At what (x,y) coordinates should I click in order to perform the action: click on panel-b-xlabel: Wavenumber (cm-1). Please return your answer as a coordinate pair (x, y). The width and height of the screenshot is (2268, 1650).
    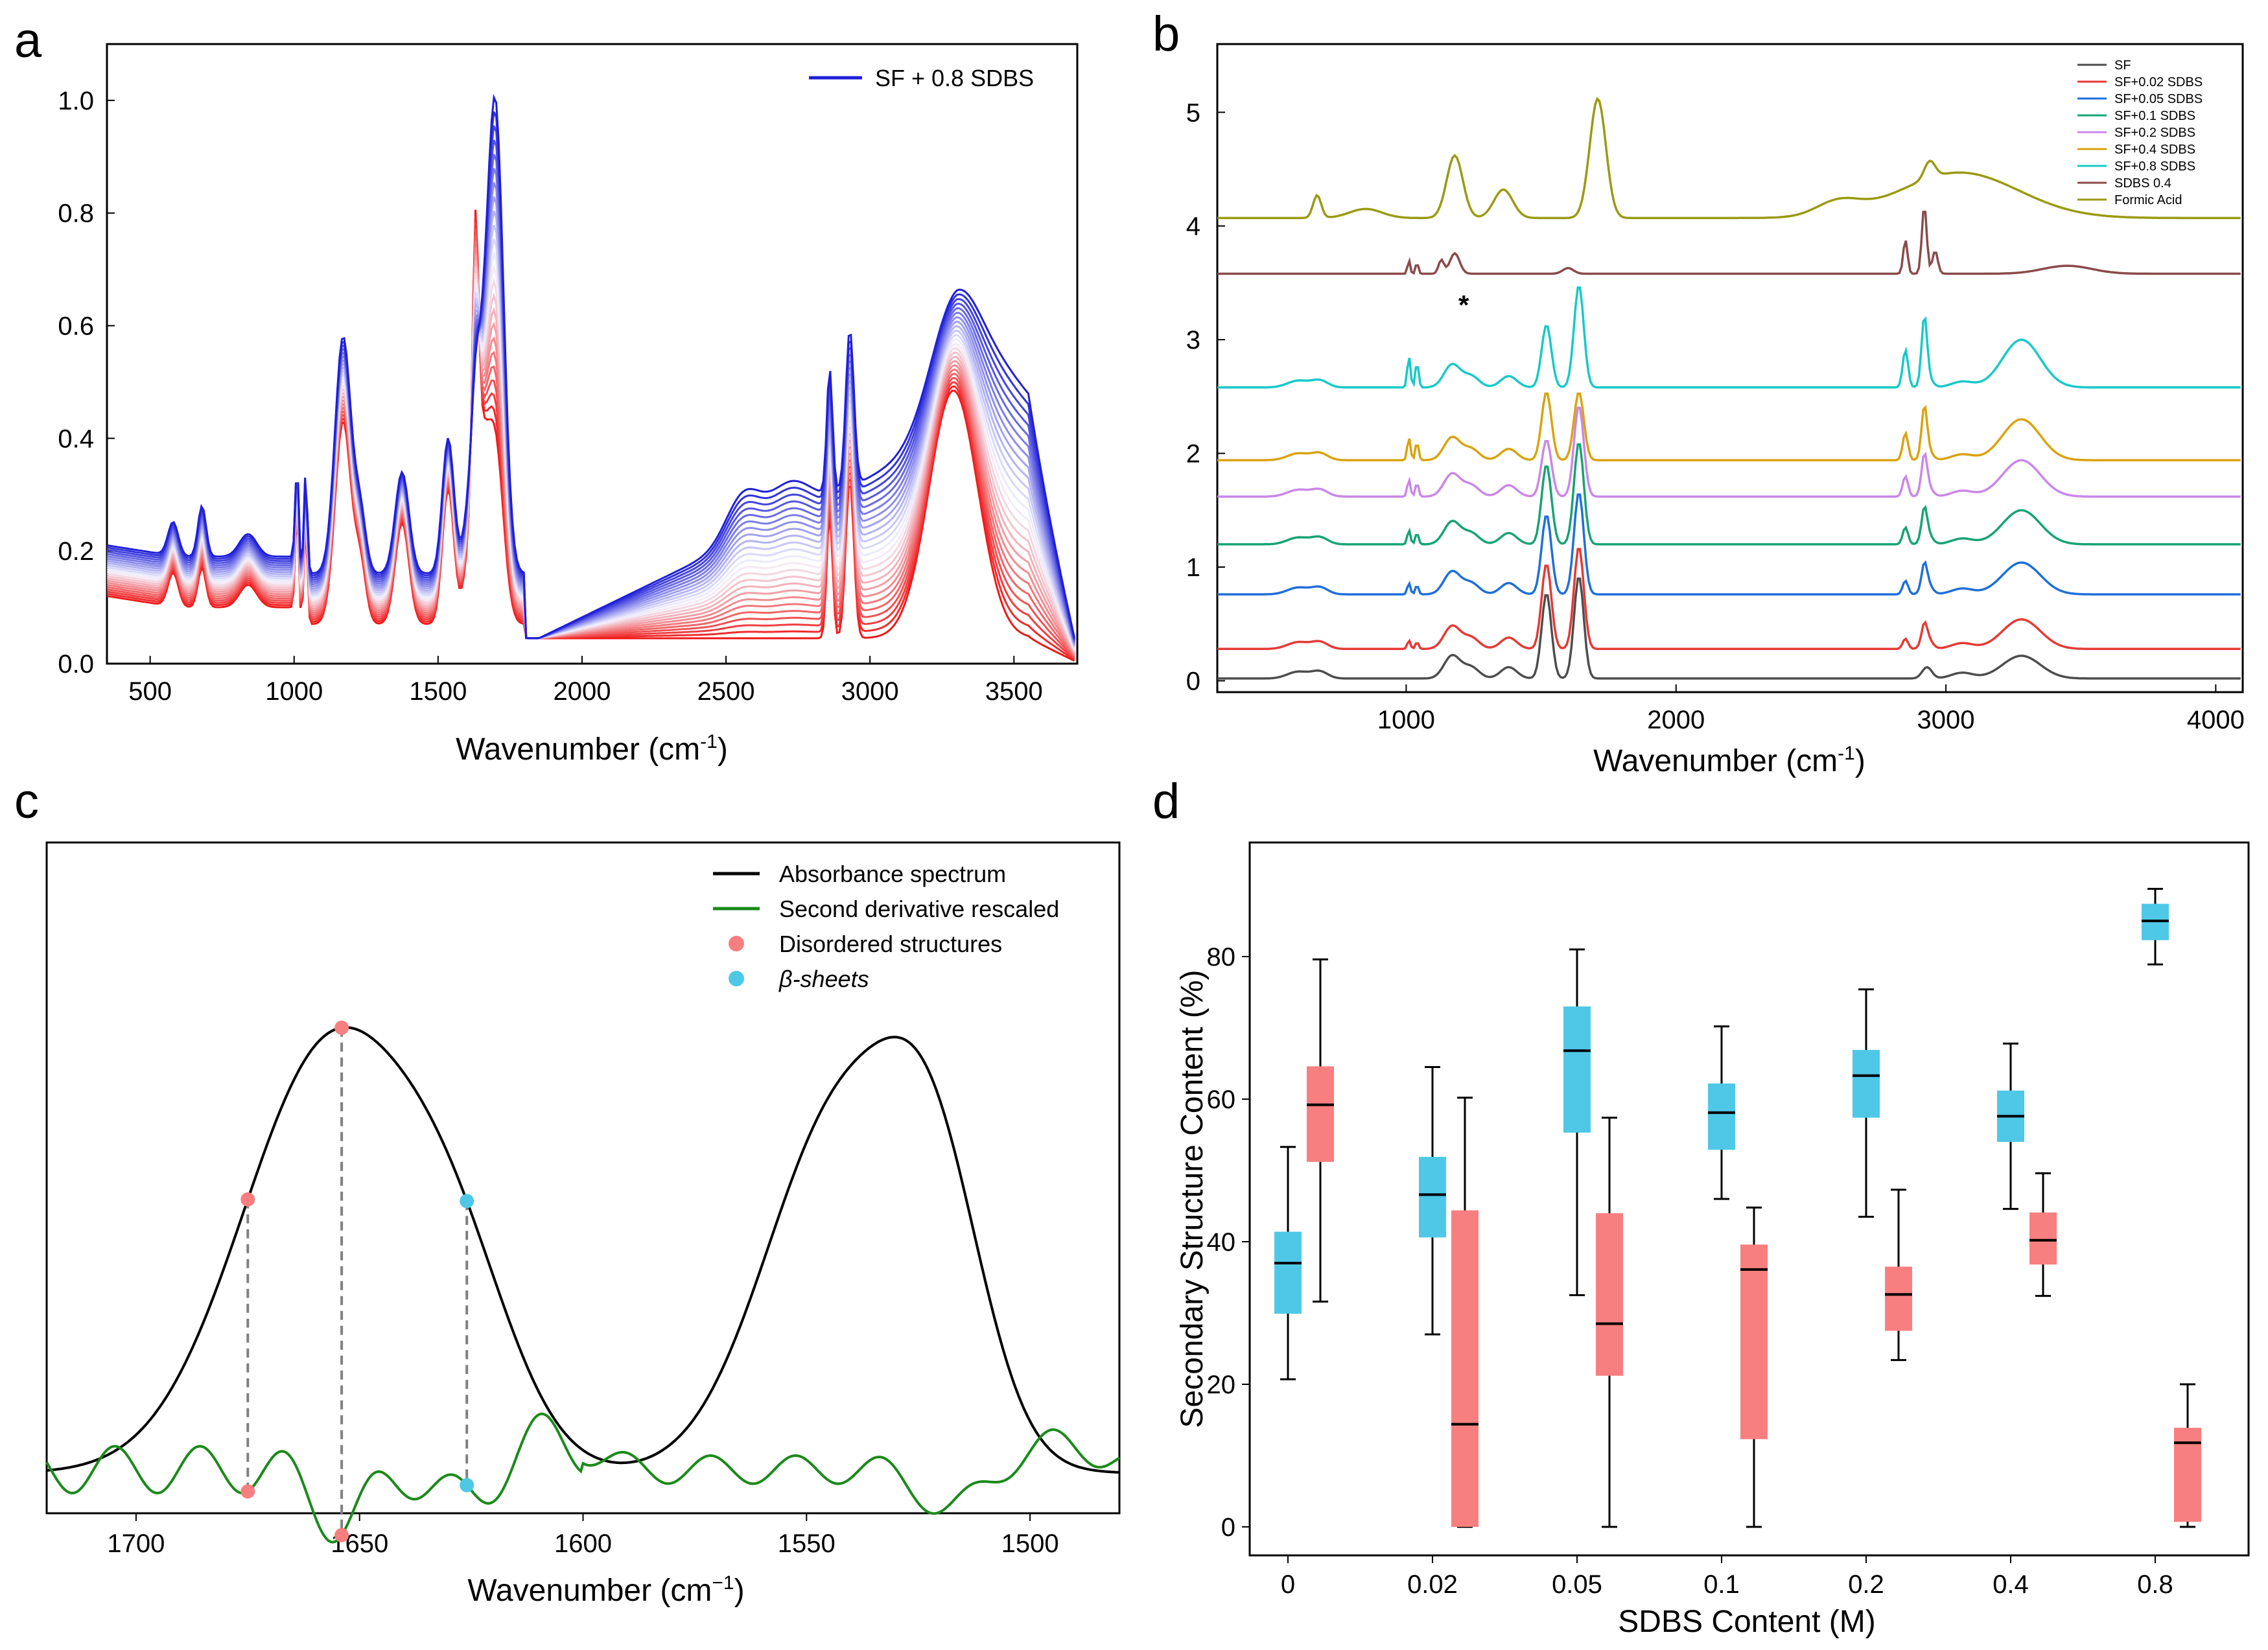
    Looking at the image, I should click on (1729, 760).